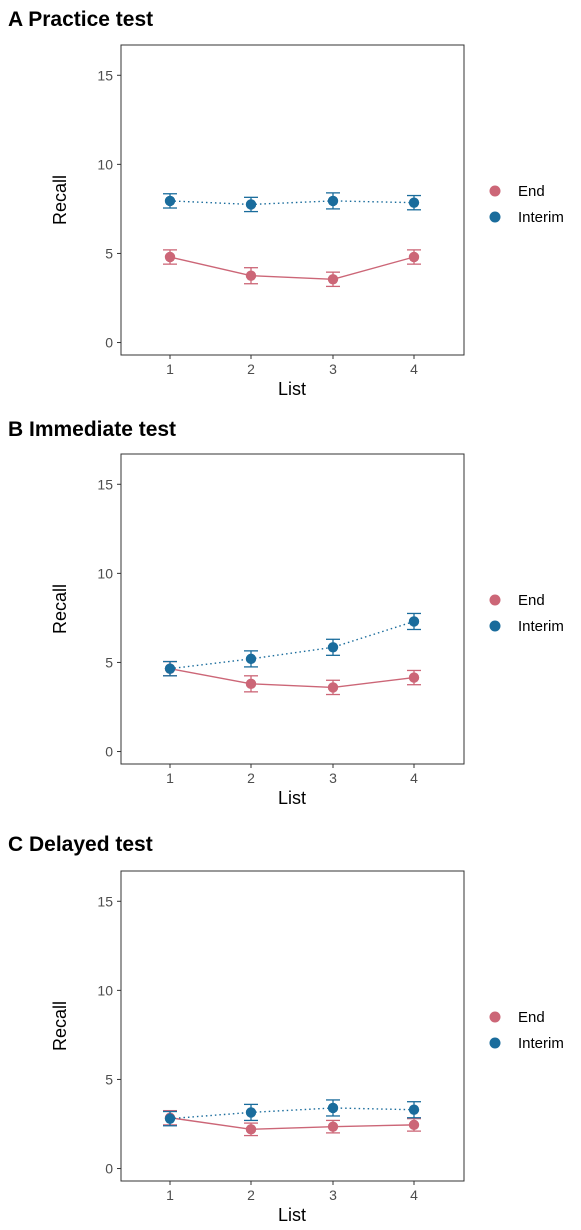 The width and height of the screenshot is (581, 1230). I want to click on chart-title: B Immediate test, so click(92, 429).